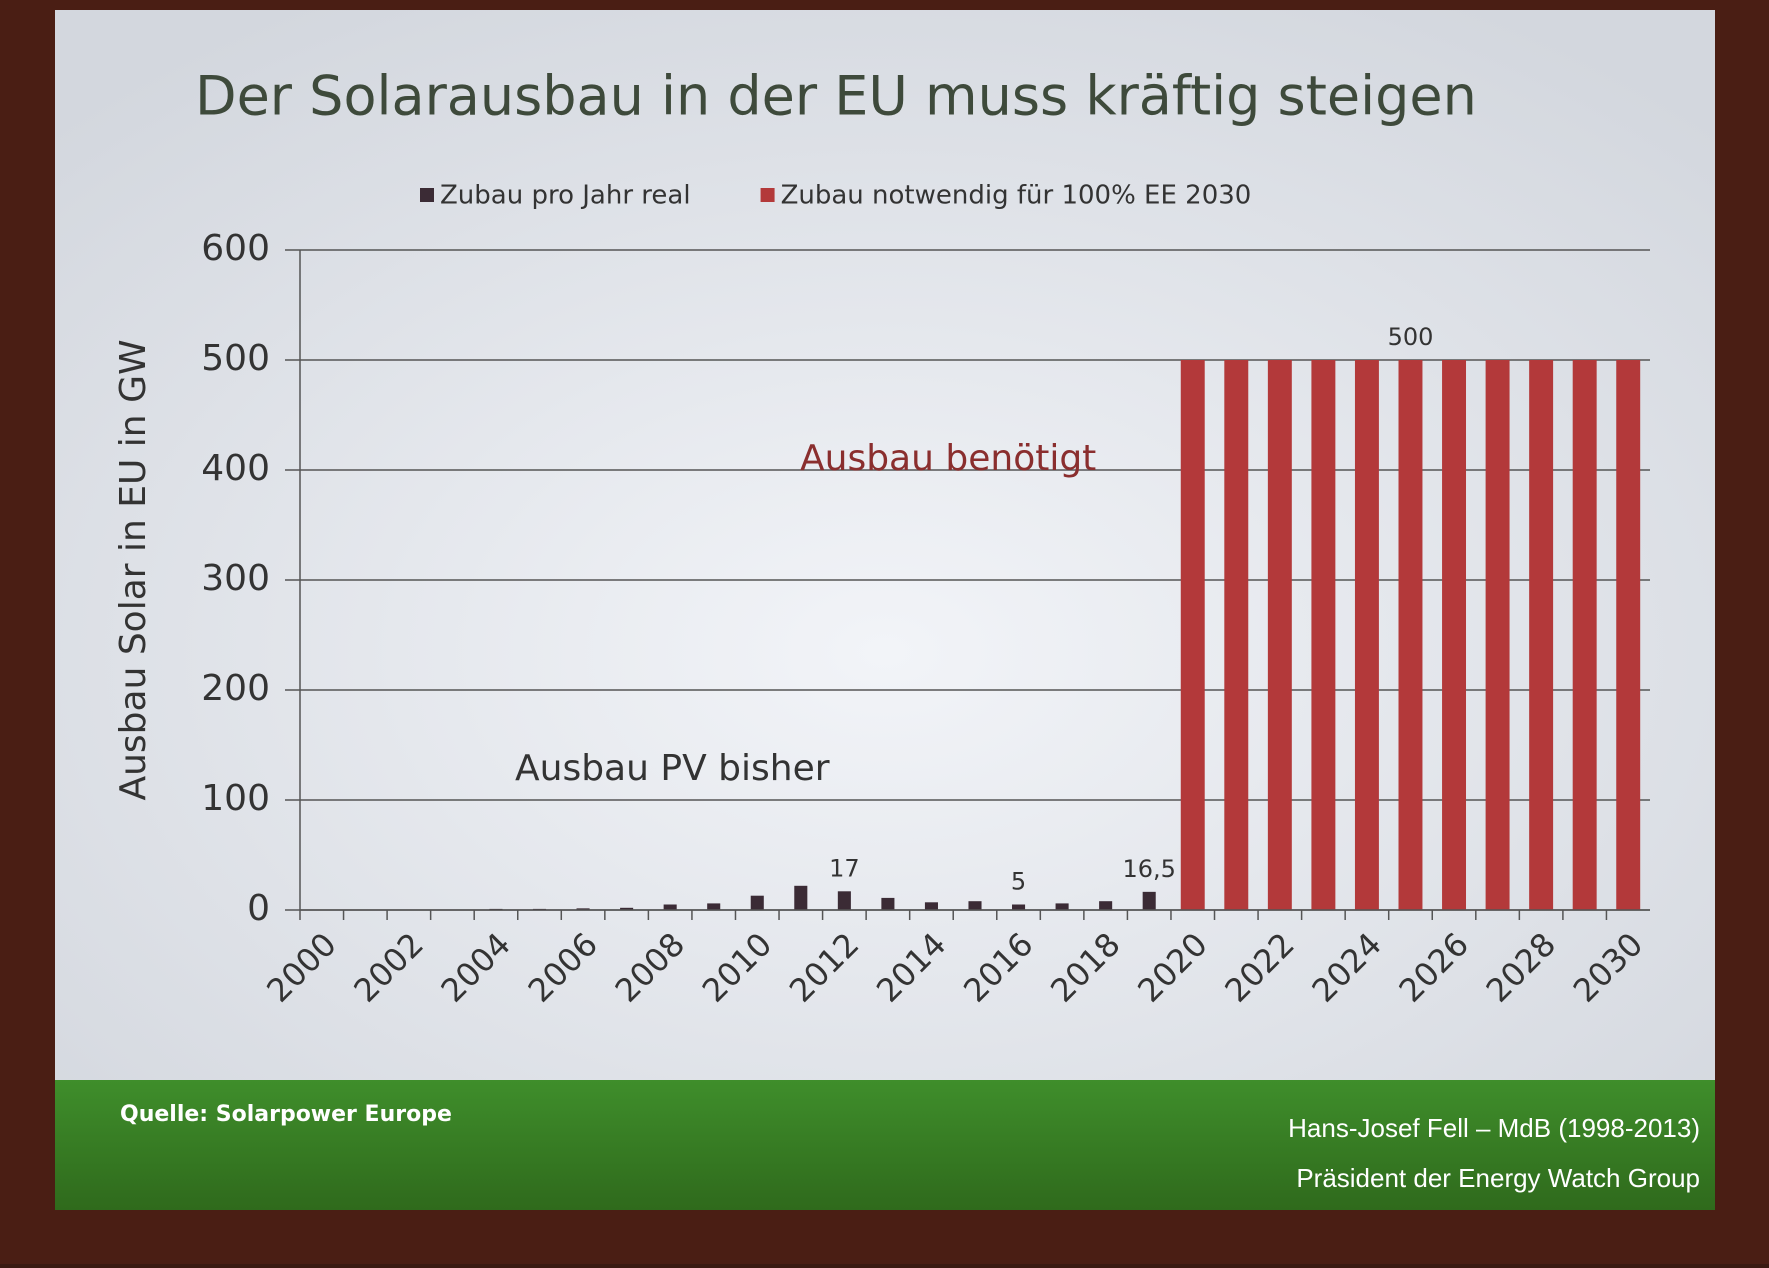 Image resolution: width=1769 pixels, height=1268 pixels. What do you see at coordinates (1148, 869) in the screenshot?
I see `data-label: 16,5` at bounding box center [1148, 869].